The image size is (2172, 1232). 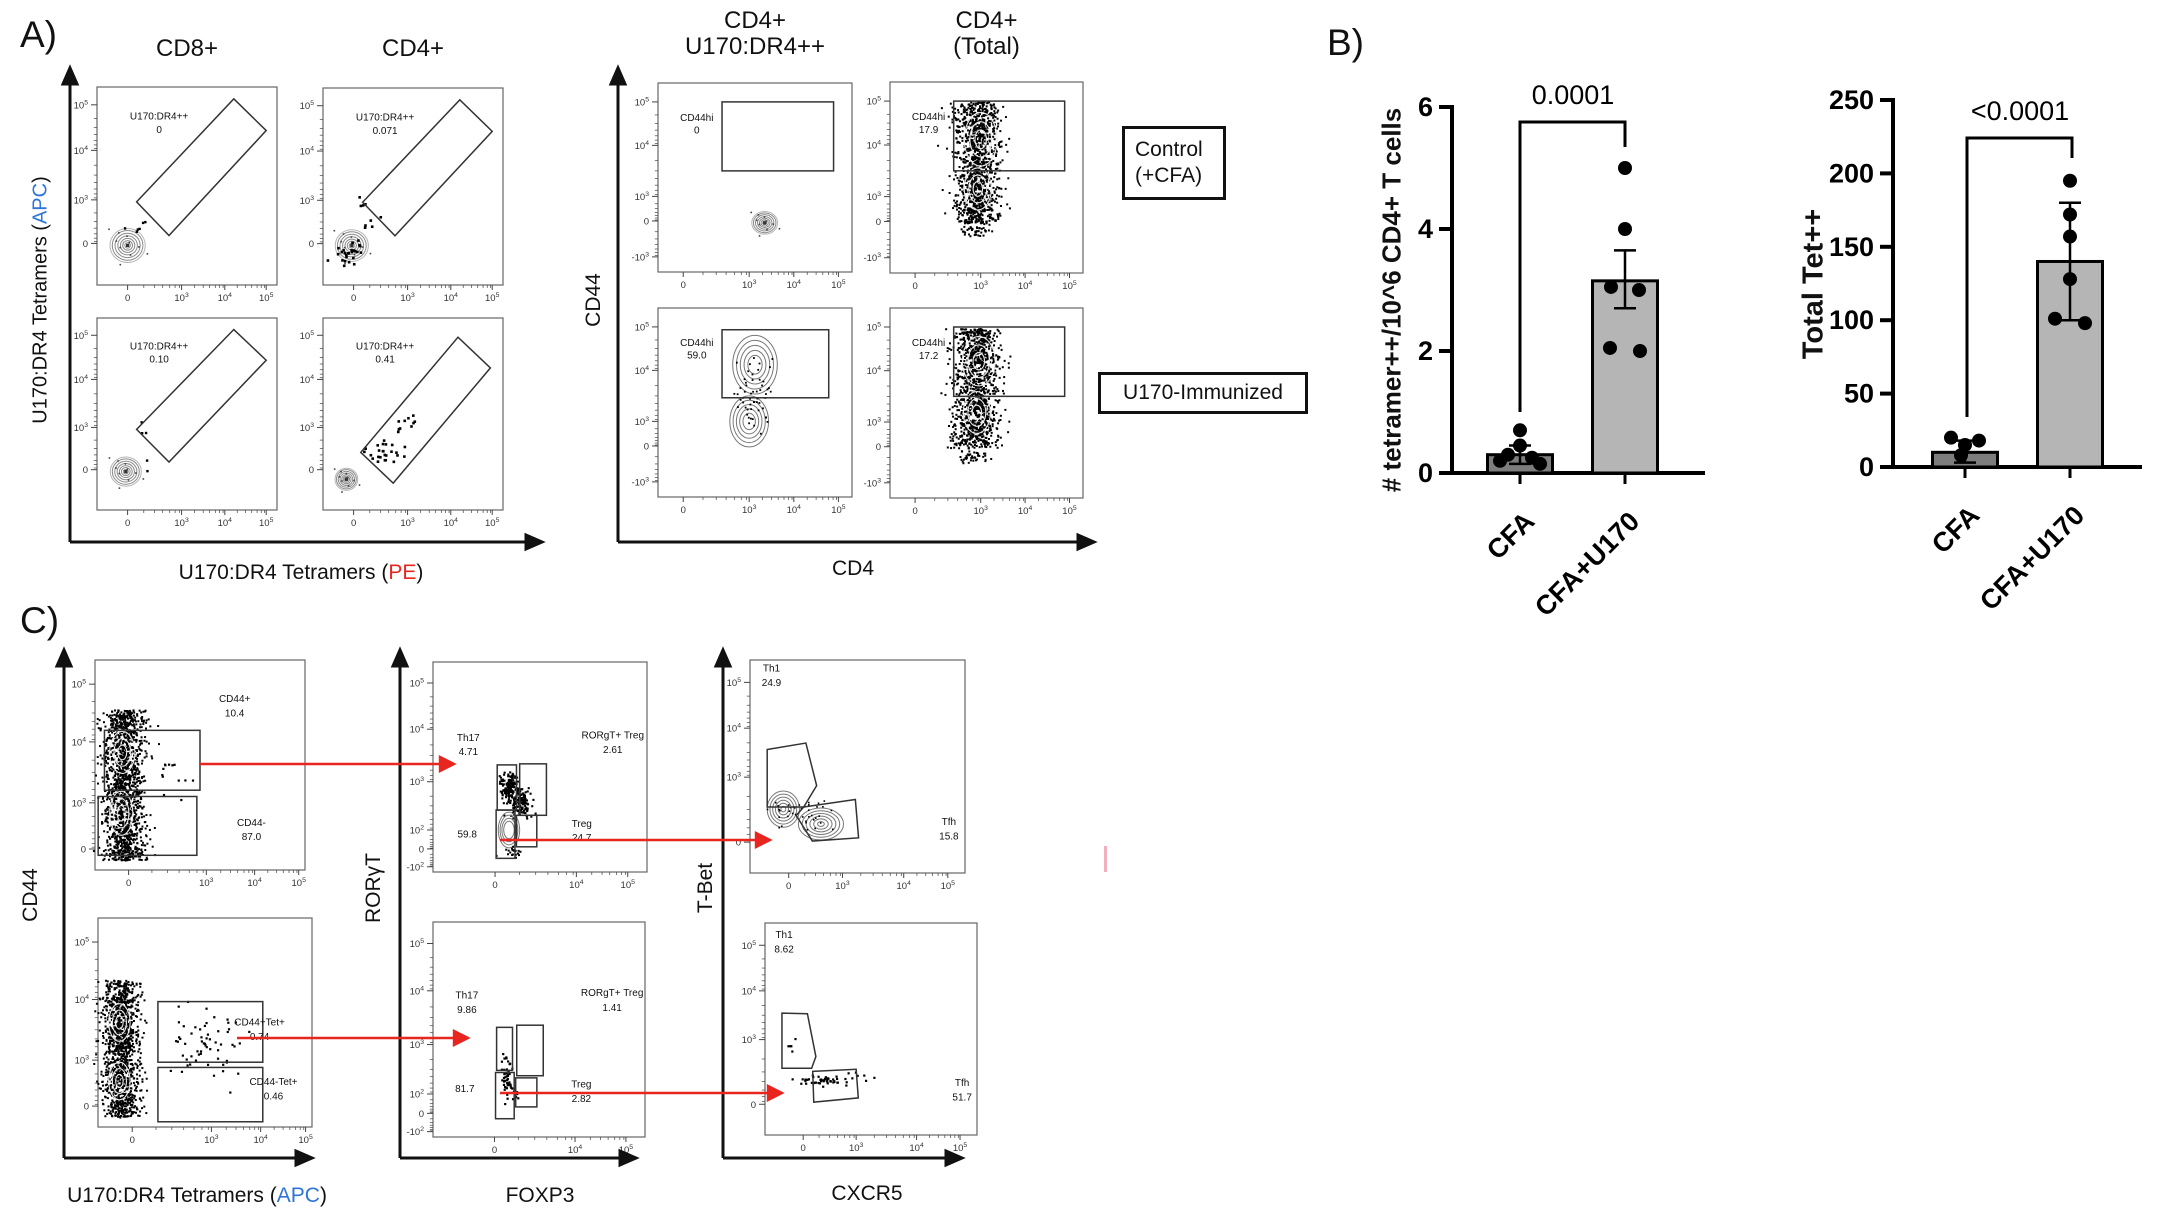 What do you see at coordinates (986, 20) in the screenshot?
I see `column-title-line: CD4+` at bounding box center [986, 20].